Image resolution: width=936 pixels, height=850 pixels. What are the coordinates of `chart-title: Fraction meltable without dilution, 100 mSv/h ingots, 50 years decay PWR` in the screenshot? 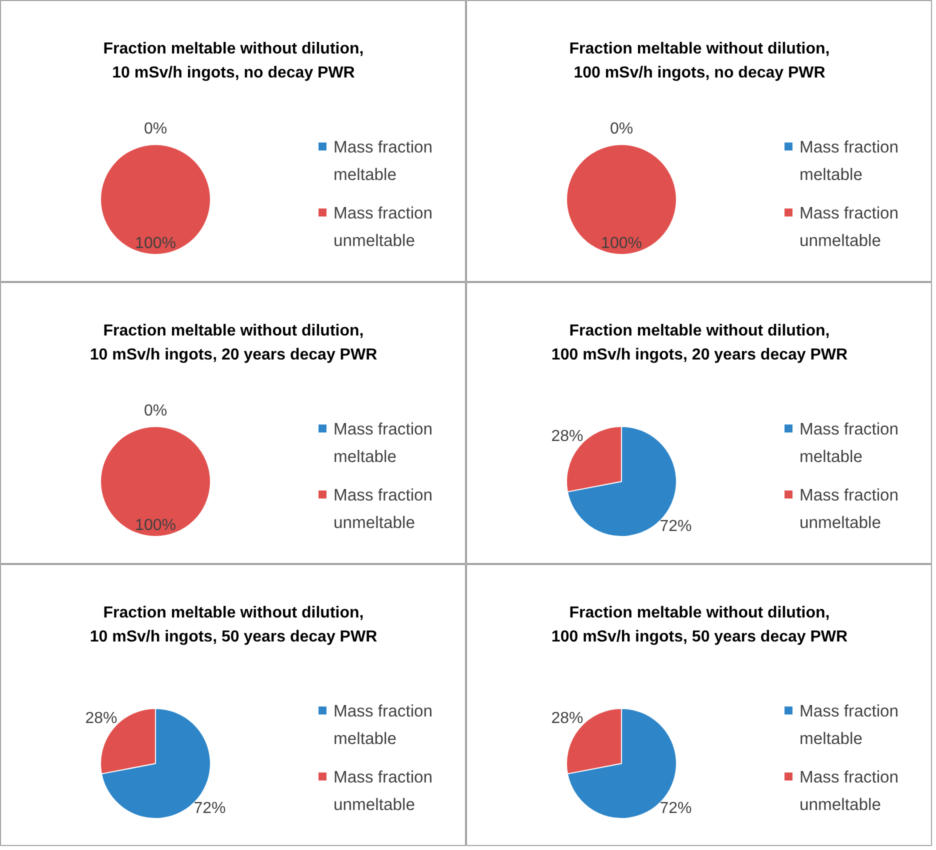 It's located at (699, 625).